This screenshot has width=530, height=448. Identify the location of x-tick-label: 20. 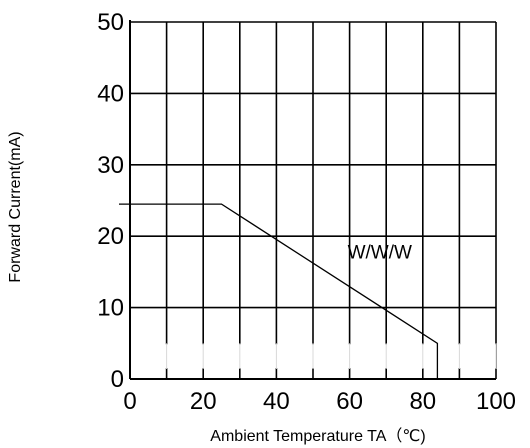
(203, 401).